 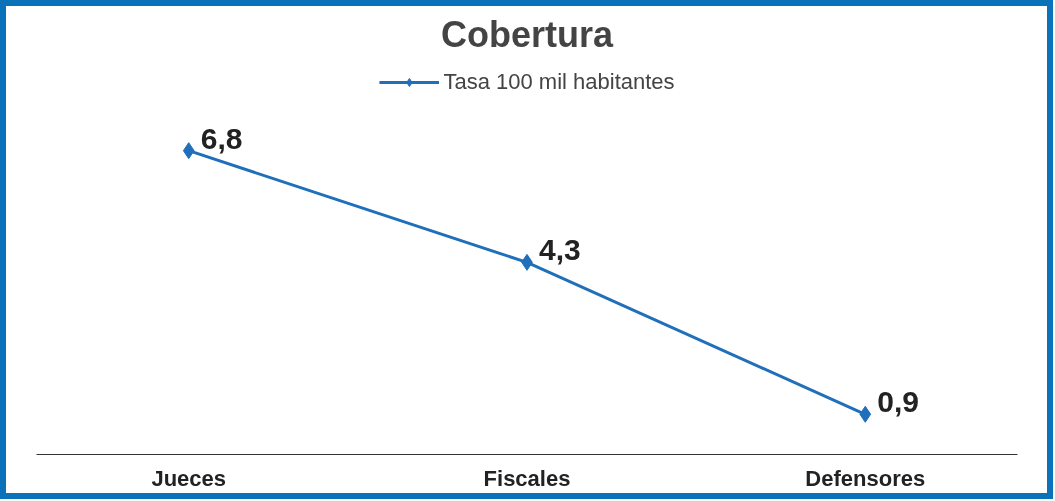 What do you see at coordinates (898, 402) in the screenshot?
I see `data-label: 0,9` at bounding box center [898, 402].